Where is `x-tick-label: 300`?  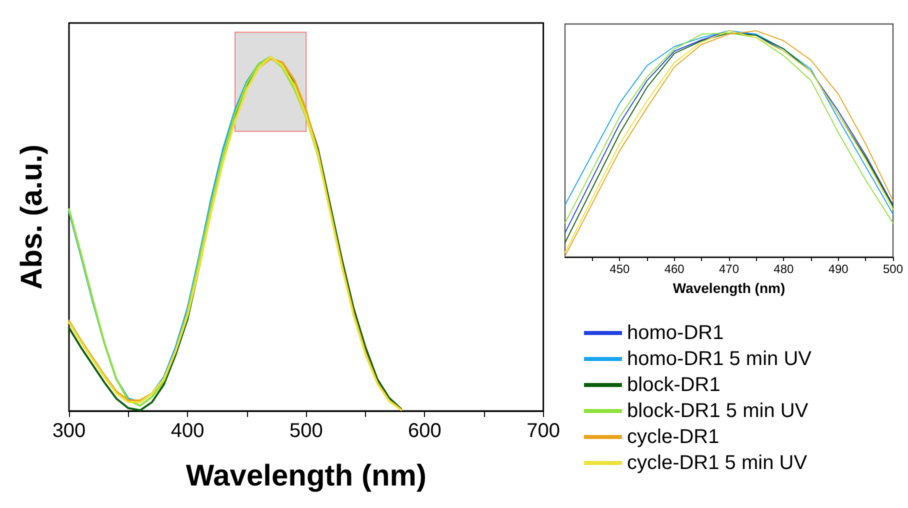
x-tick-label: 300 is located at coordinates (69, 431).